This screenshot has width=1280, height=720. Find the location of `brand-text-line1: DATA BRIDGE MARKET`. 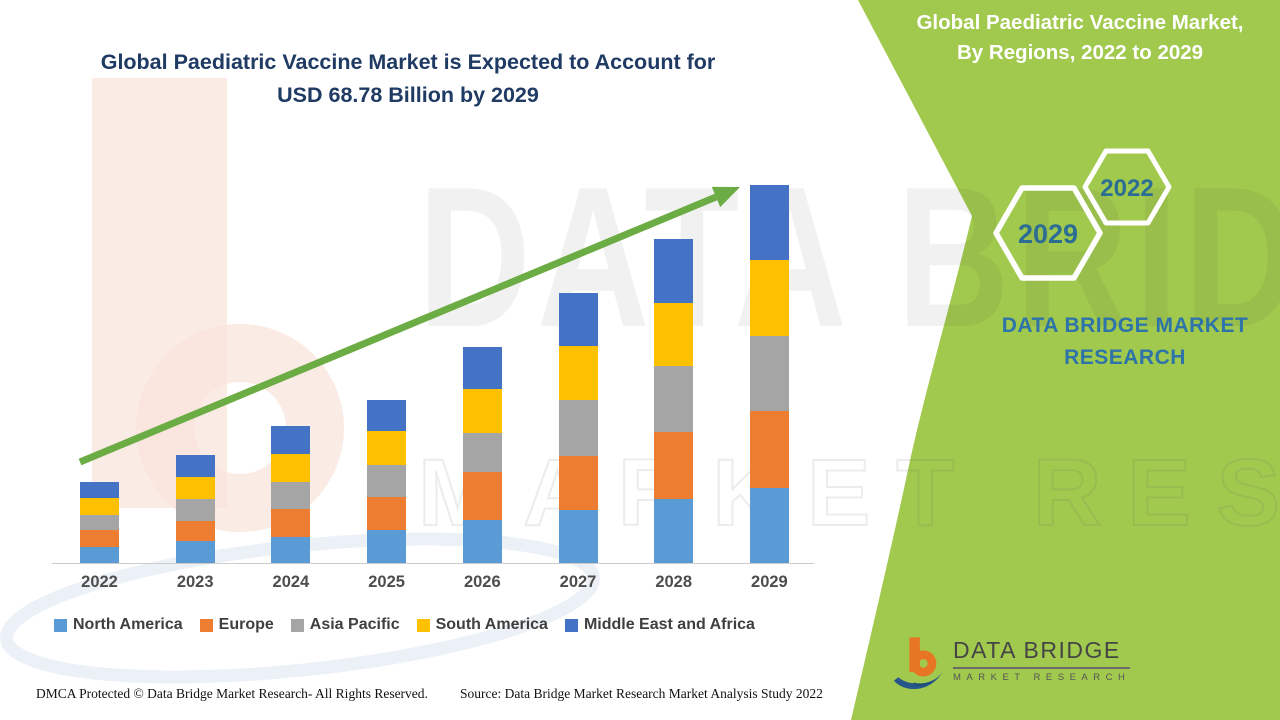

brand-text-line1: DATA BRIDGE MARKET is located at coordinates (1125, 325).